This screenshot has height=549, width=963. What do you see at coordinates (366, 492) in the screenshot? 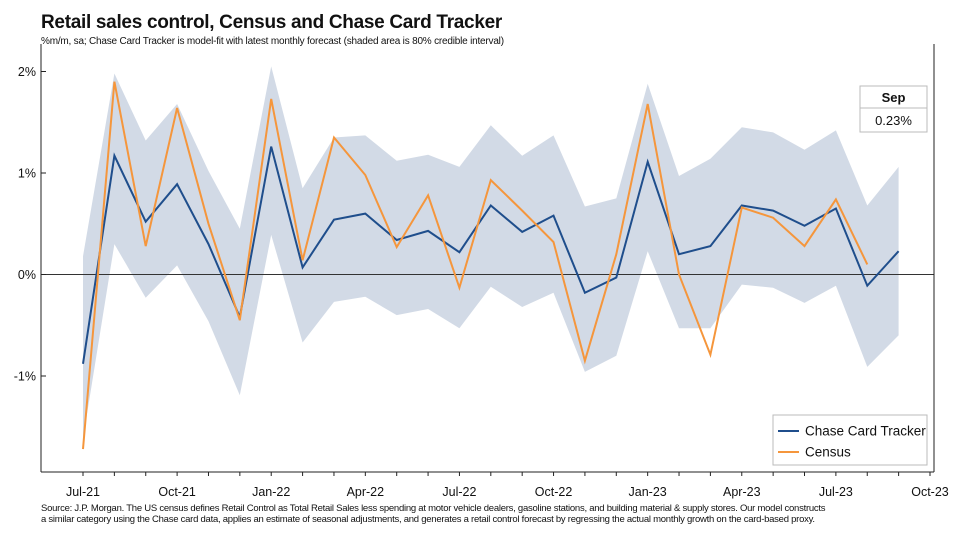
I see `x-tick-label: Apr-22` at bounding box center [366, 492].